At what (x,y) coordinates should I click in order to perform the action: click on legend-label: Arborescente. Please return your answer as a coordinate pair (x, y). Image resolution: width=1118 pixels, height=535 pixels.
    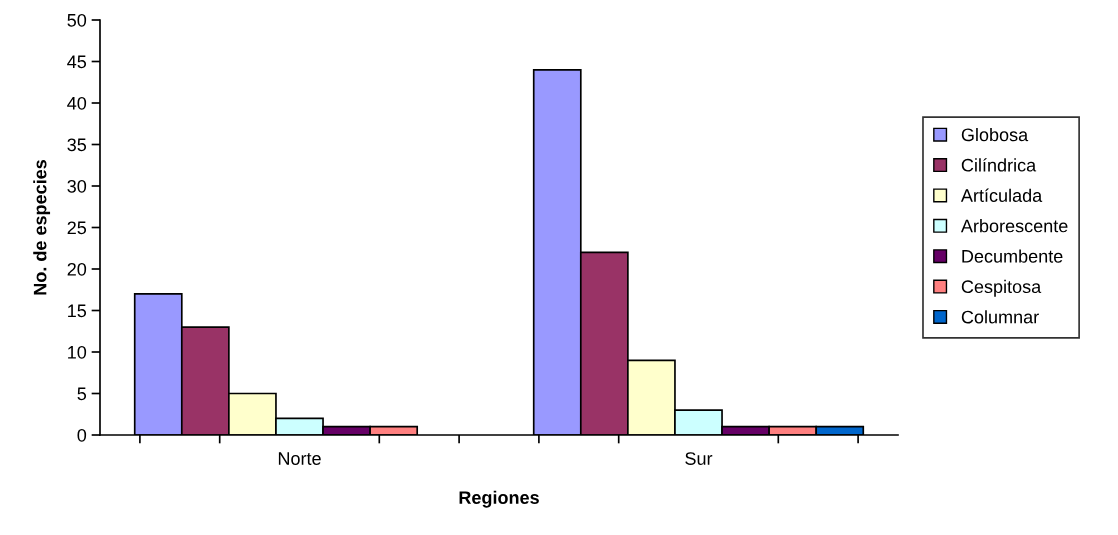
    Looking at the image, I should click on (1014, 226).